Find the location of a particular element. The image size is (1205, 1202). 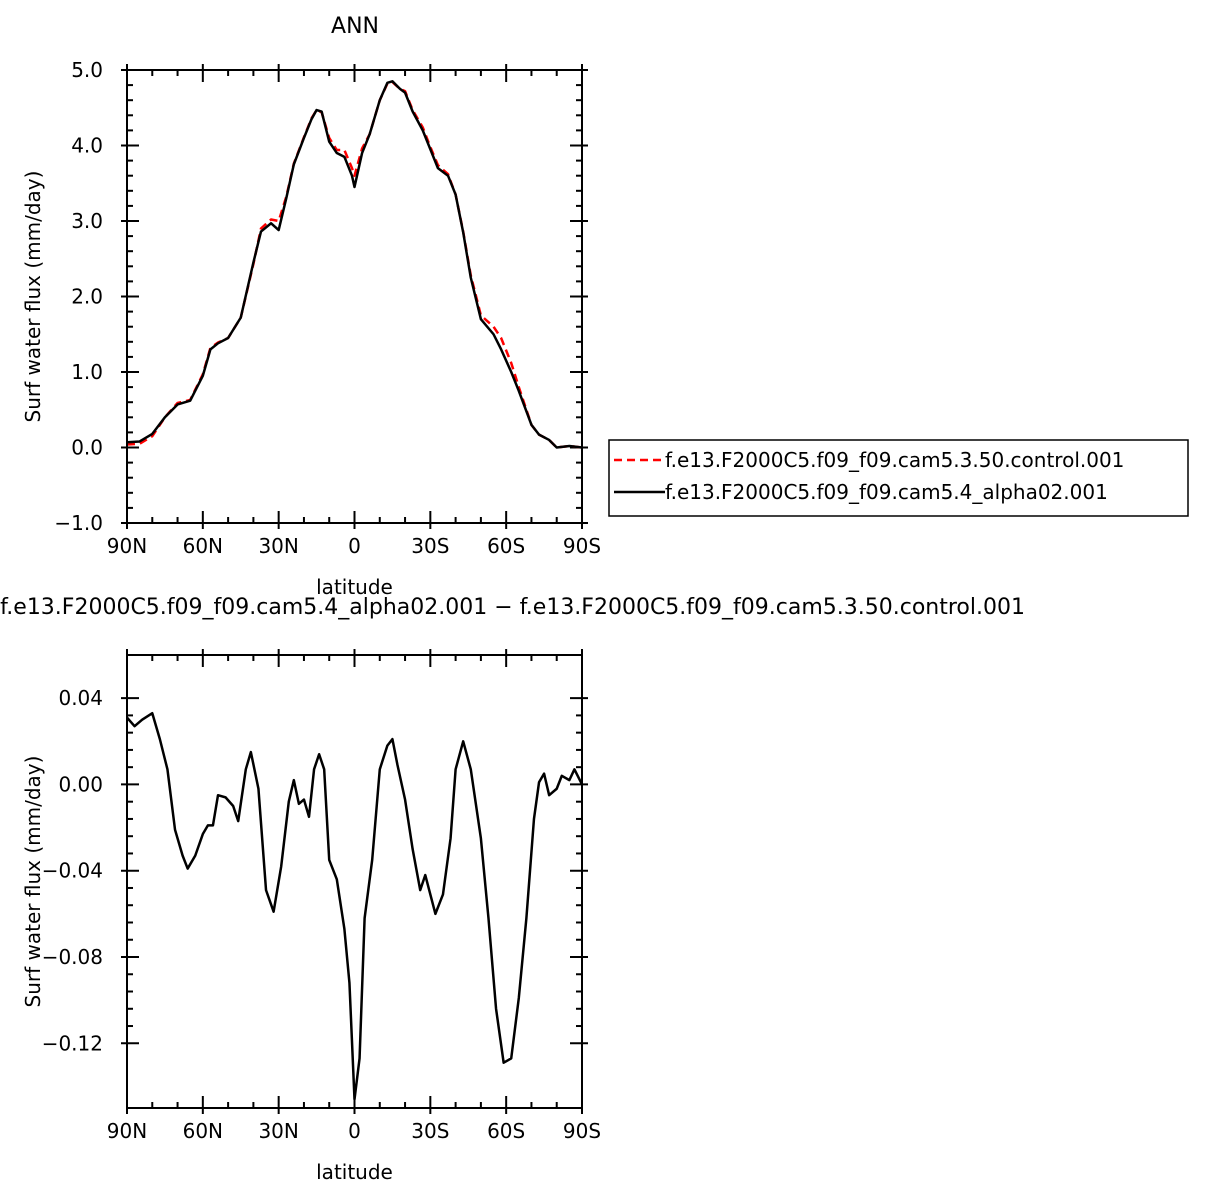

y-tick-label: −1.0 is located at coordinates (78, 523).